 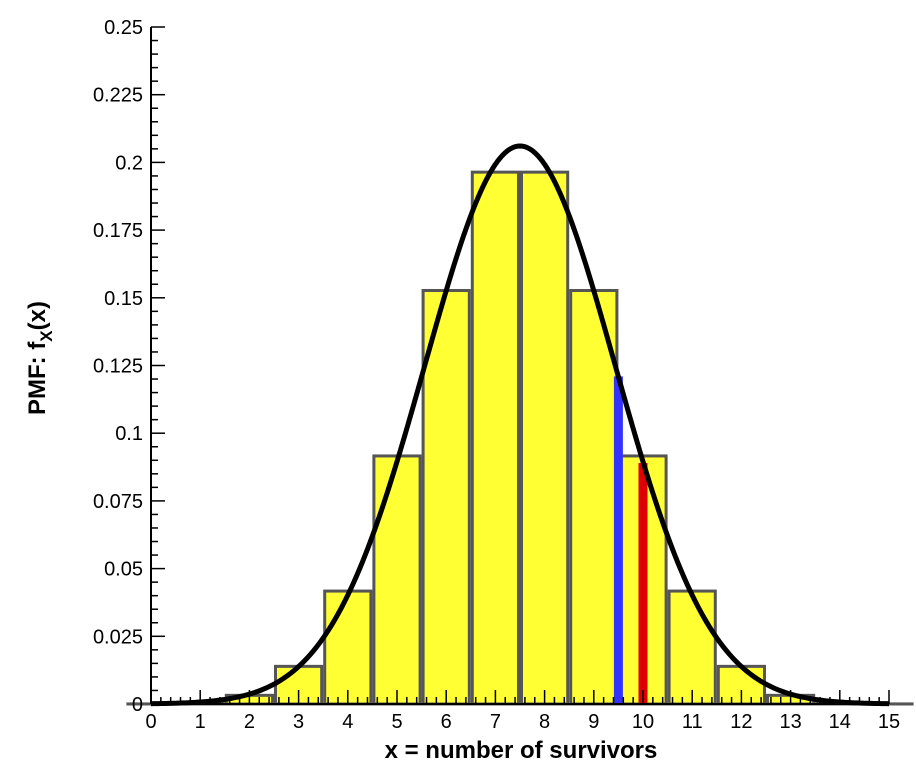 What do you see at coordinates (118, 502) in the screenshot?
I see `y-tick-label: 0.075` at bounding box center [118, 502].